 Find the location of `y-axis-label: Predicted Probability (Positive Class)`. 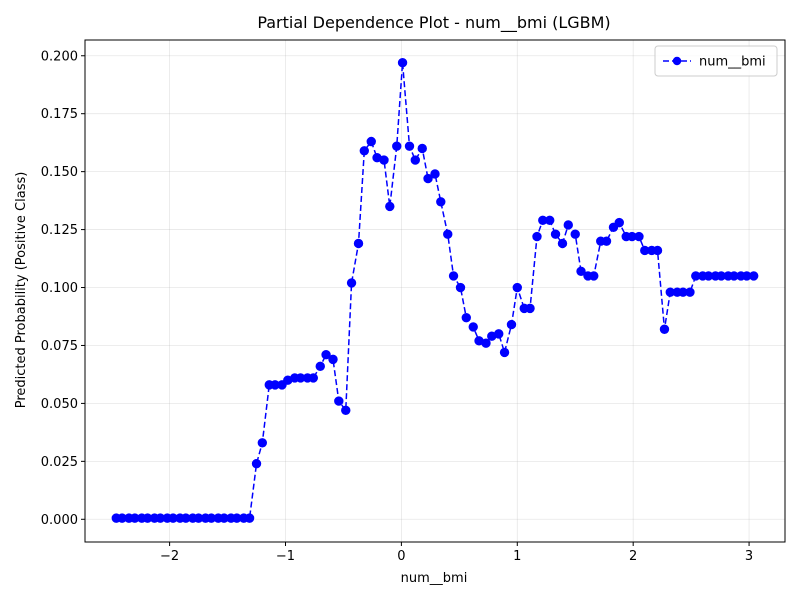

y-axis-label: Predicted Probability (Positive Class) is located at coordinates (21, 290).